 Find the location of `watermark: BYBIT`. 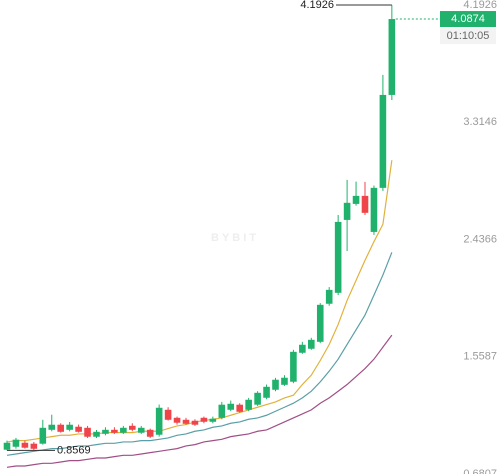

watermark: BYBIT is located at coordinates (235, 238).